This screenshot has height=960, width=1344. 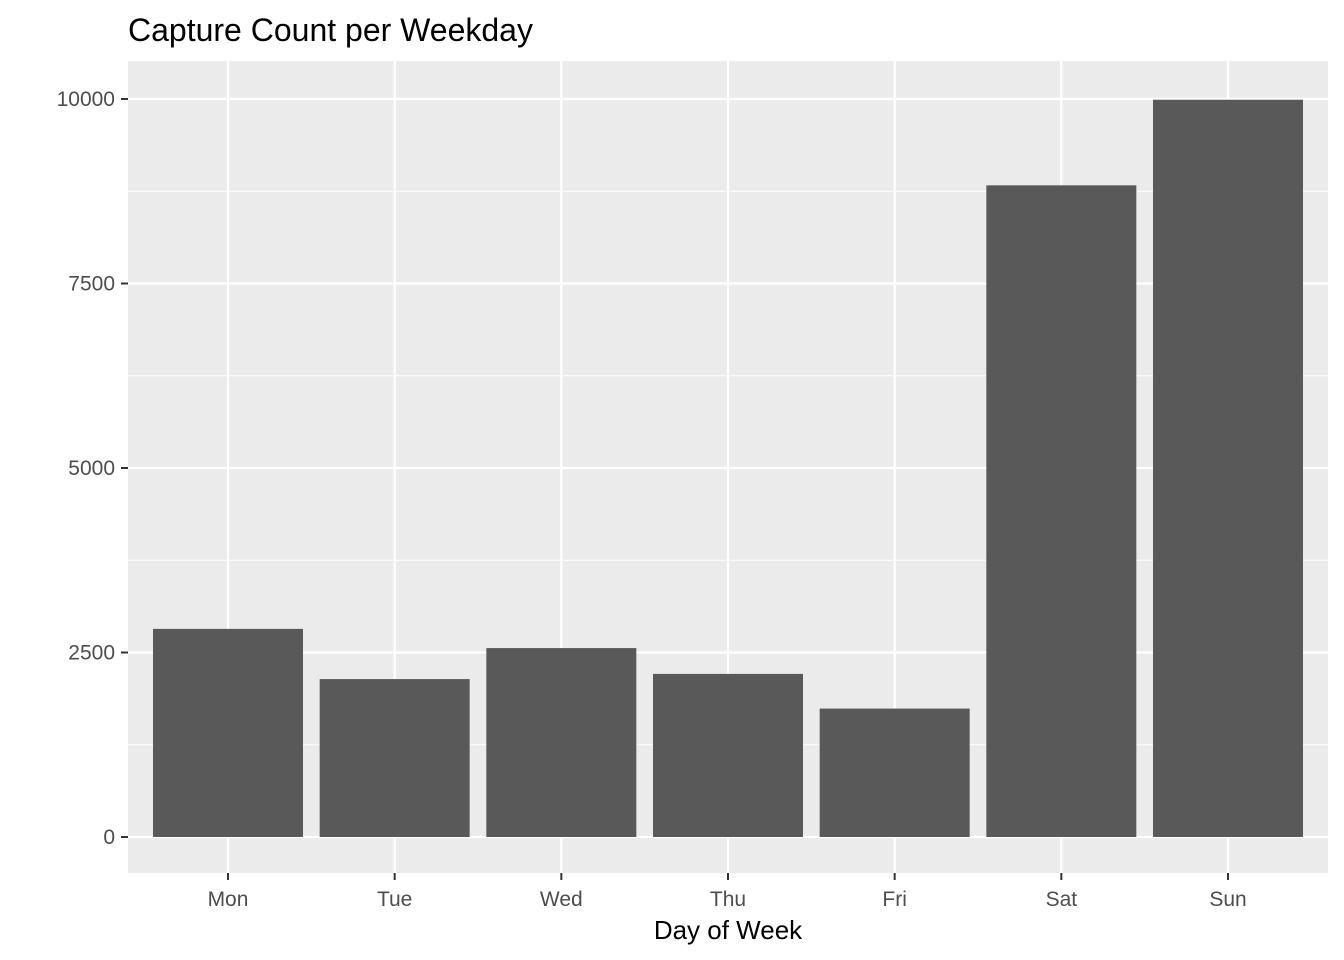 I want to click on x-tick-label: Sun, so click(x=1227, y=899).